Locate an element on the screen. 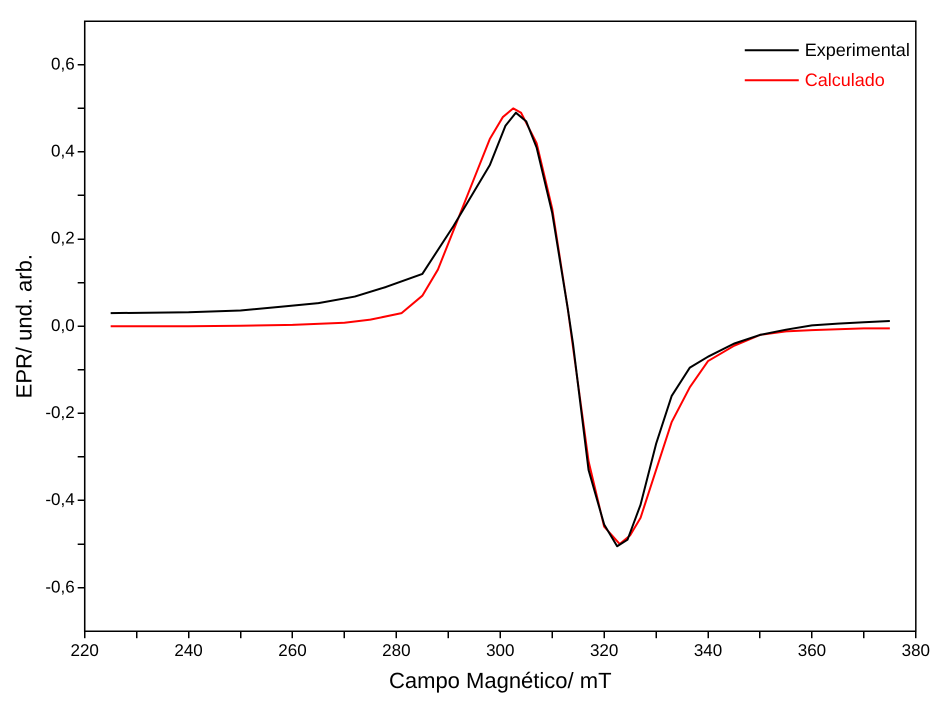 This screenshot has width=941, height=707. x-tick-label: 360 is located at coordinates (812, 650).